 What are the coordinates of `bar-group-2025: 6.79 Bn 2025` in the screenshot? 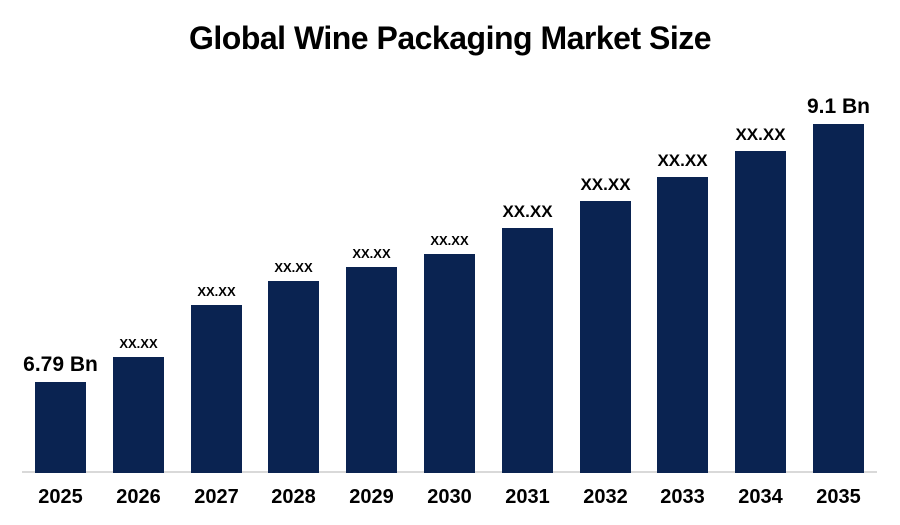 It's located at (60, 262).